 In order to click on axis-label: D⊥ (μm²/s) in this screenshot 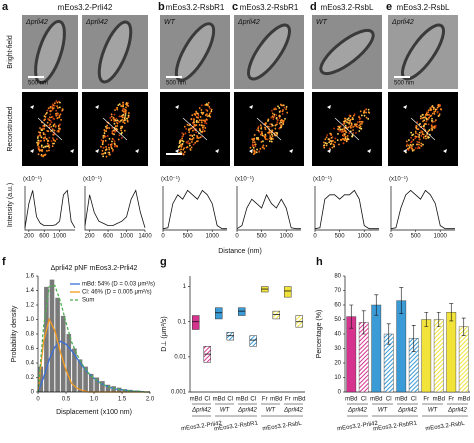, I will do `click(164, 333)`.